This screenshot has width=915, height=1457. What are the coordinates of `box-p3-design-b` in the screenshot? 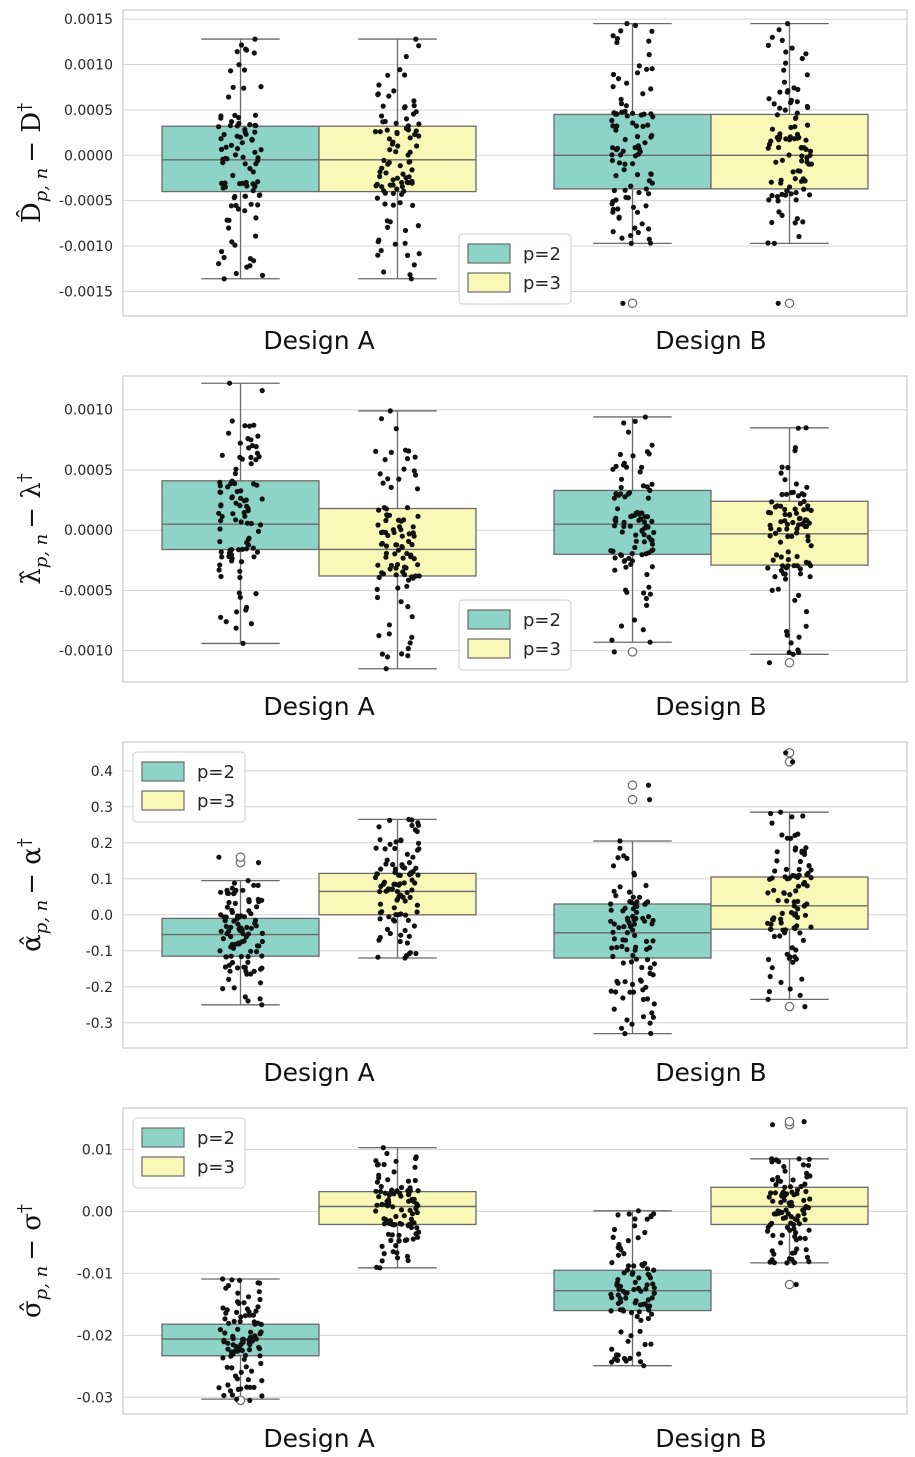 It's located at (789, 1203).